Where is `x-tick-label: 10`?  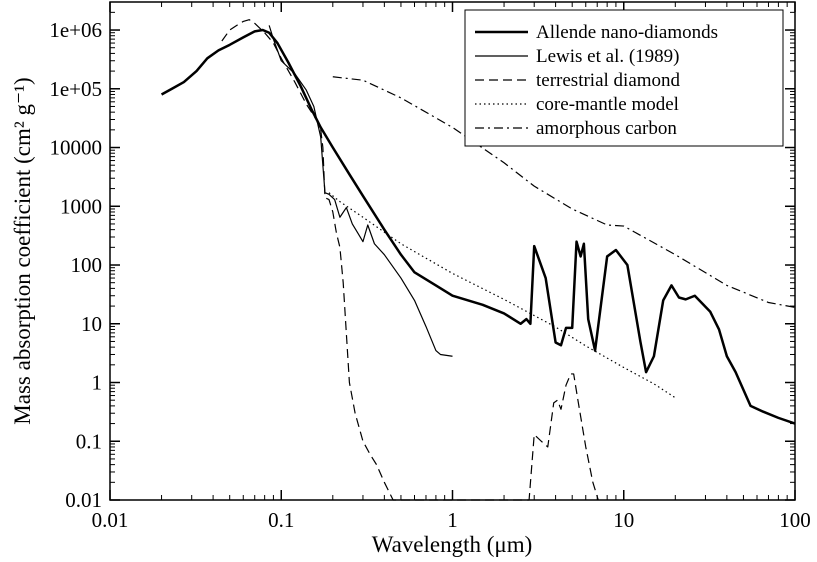 x-tick-label: 10 is located at coordinates (623, 520).